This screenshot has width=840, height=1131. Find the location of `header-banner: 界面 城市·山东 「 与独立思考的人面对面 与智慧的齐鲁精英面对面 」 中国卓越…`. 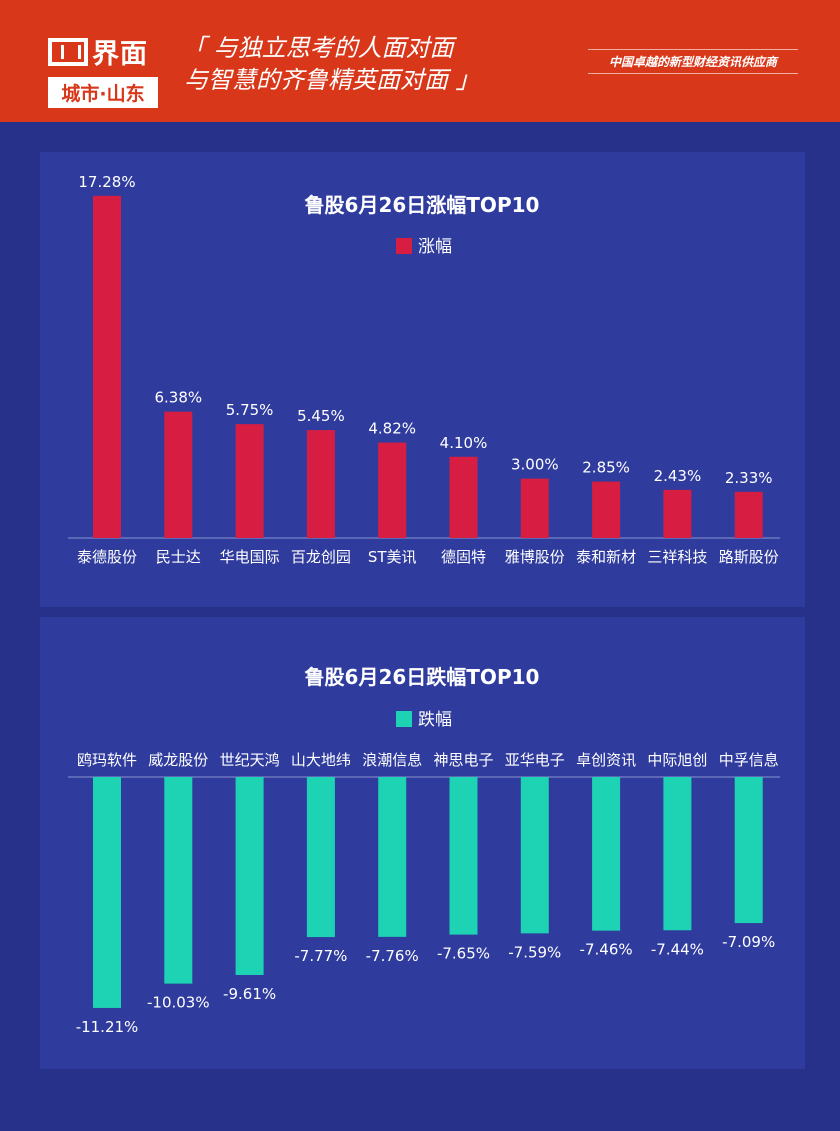

header-banner: 界面 城市·山东 「 与独立思考的人面对面 与智慧的齐鲁精英面对面 」 中国卓越… is located at coordinates (420, 61).